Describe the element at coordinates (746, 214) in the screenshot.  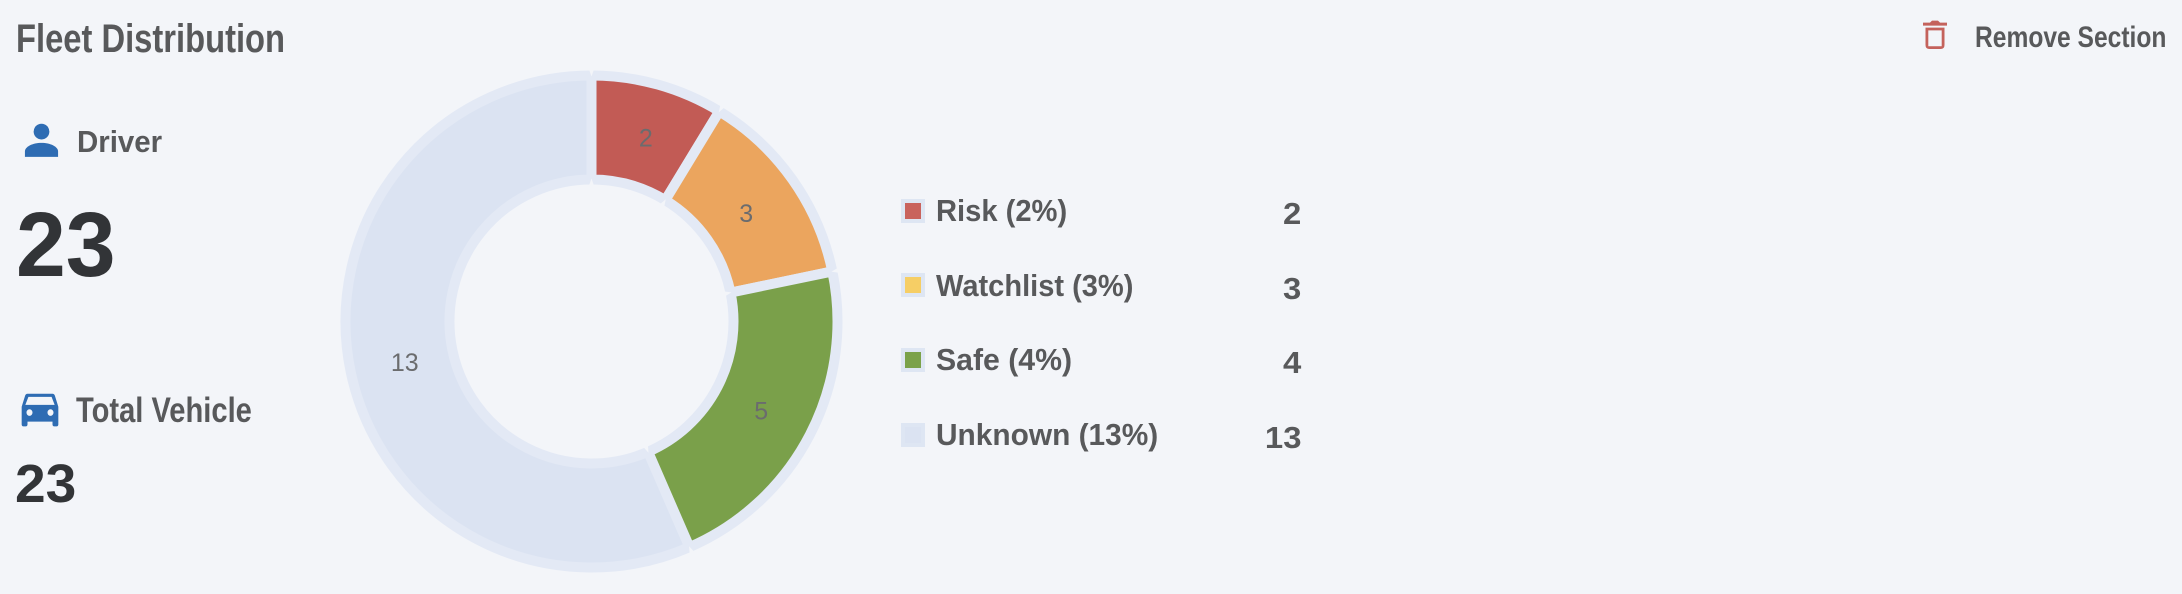
I see `svg-text: 3` at that location.